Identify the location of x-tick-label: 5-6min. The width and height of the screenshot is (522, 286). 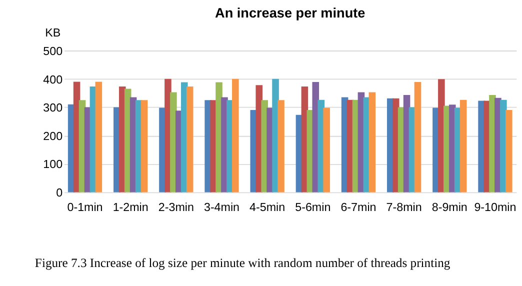
(313, 207).